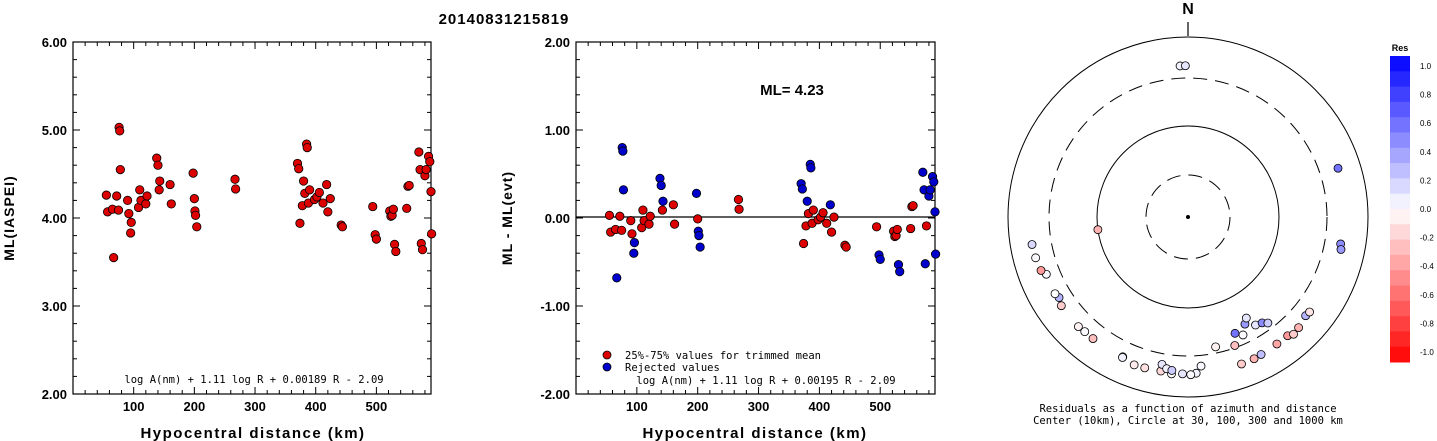  I want to click on y-tick-label: 6.00, so click(54, 42).